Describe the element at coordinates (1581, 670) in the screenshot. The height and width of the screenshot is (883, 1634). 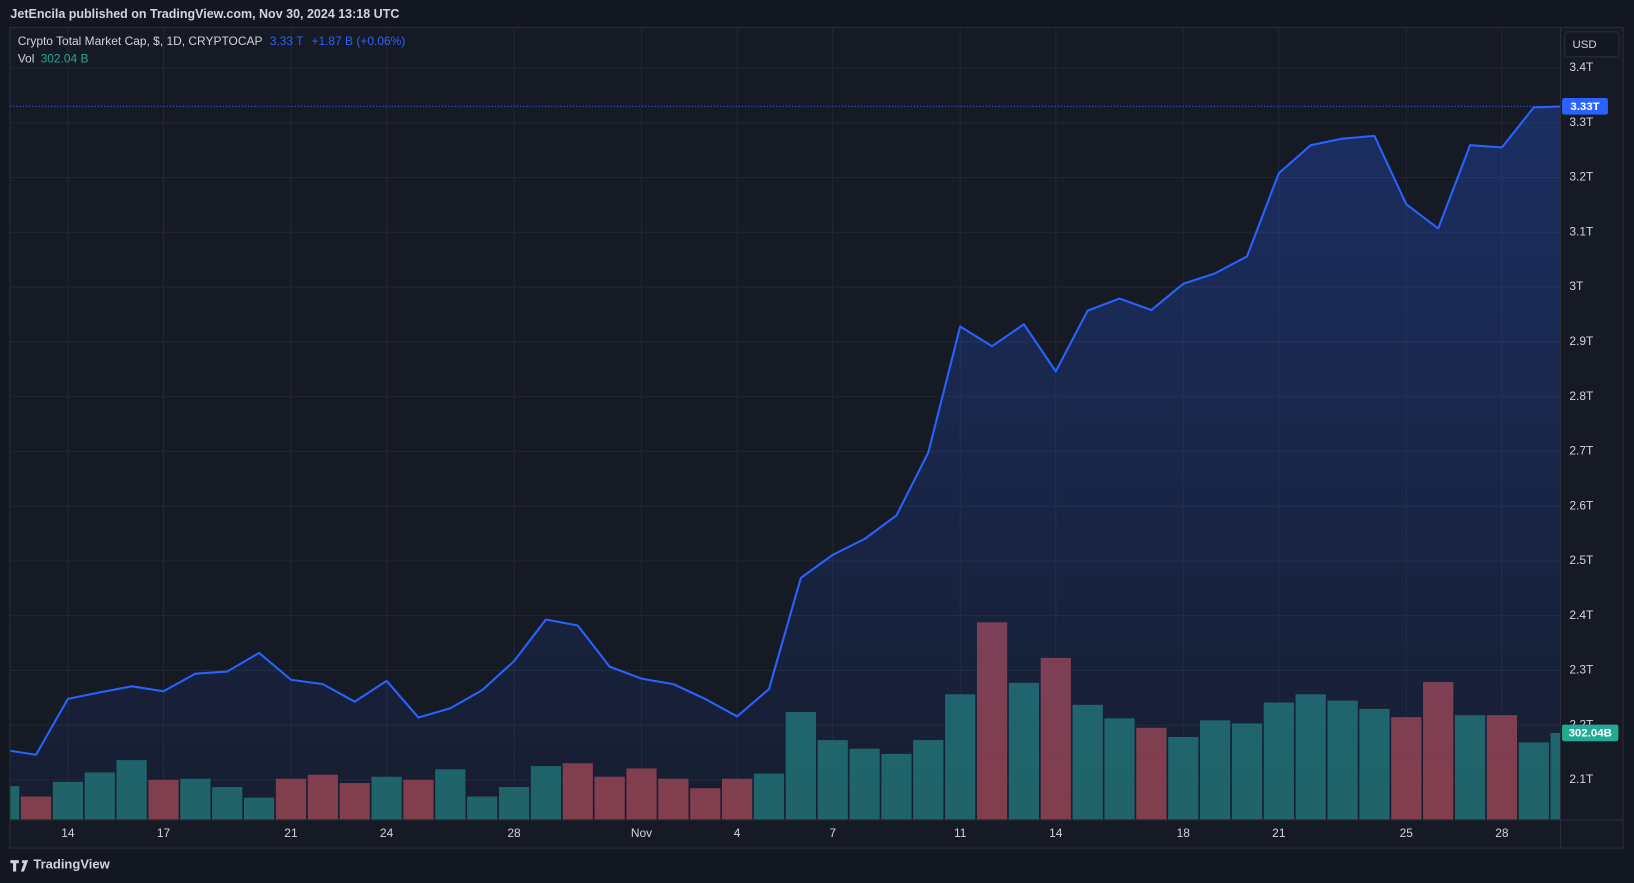
I see `y-tick-label: 2.3T` at that location.